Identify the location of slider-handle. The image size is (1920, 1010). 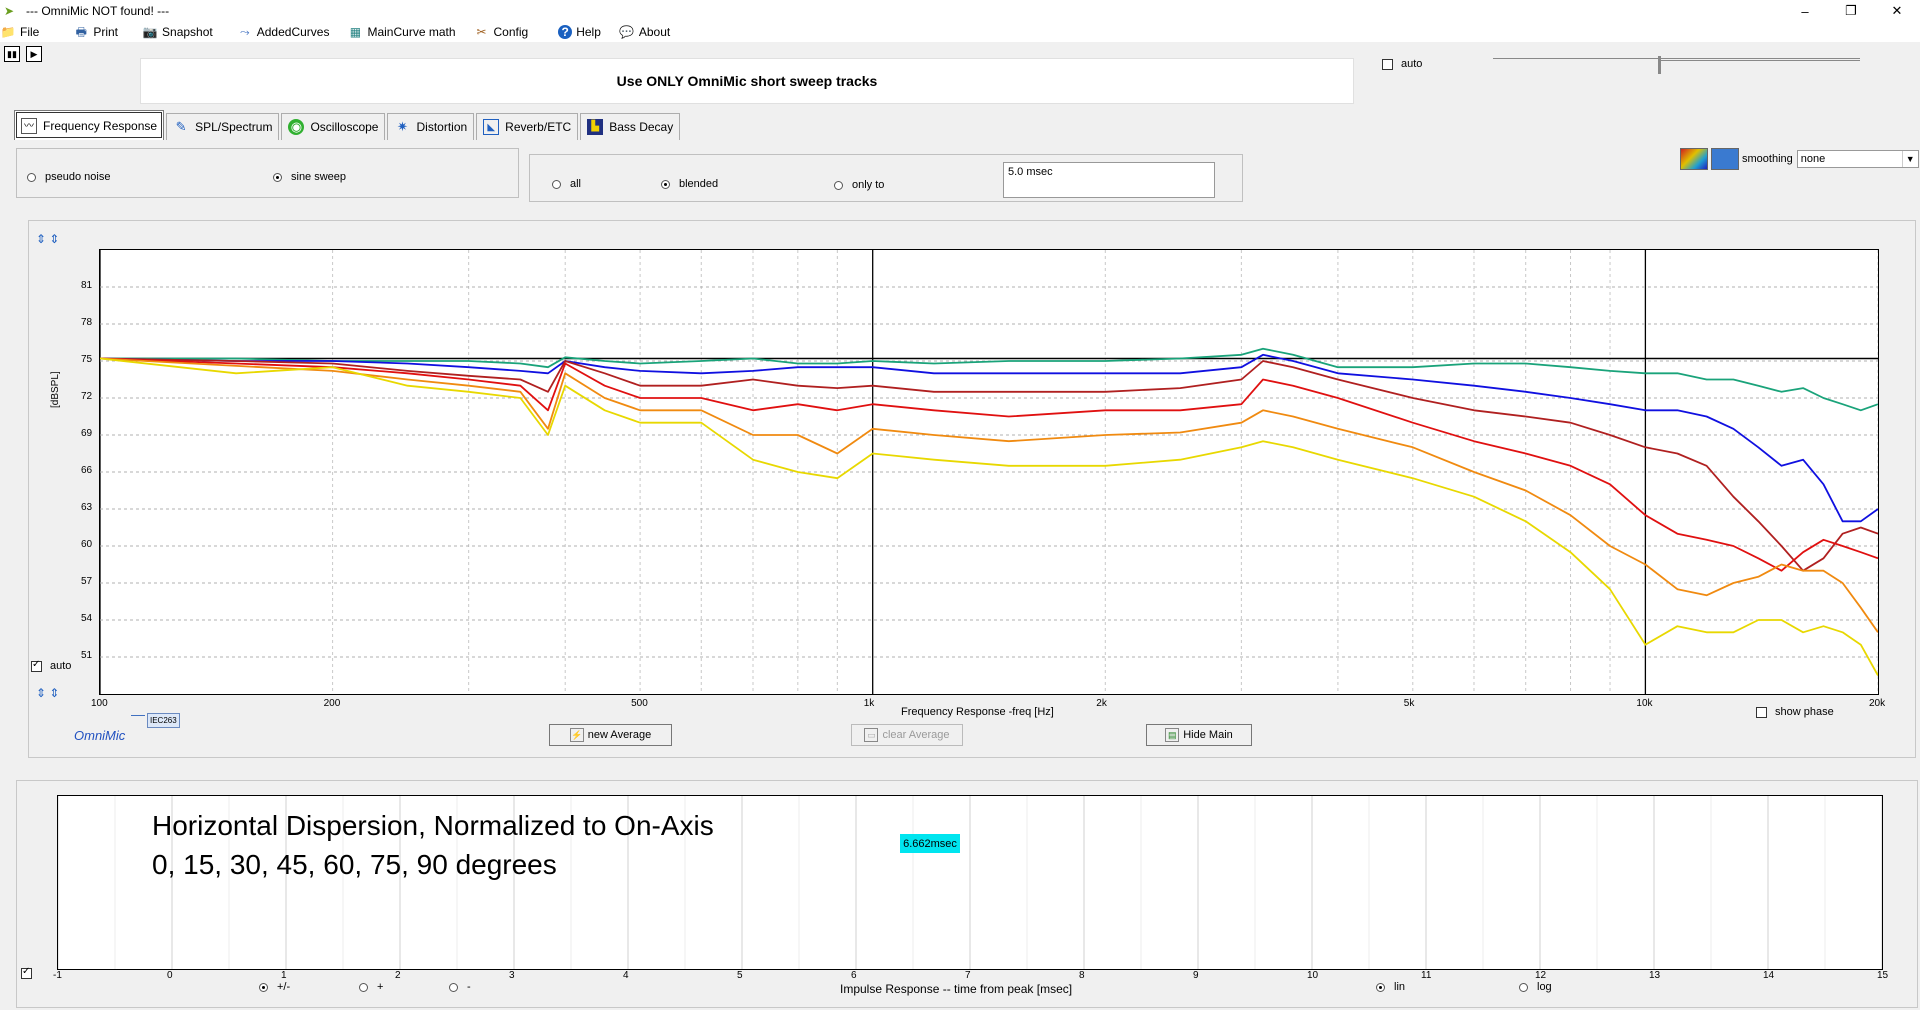
(1659, 65).